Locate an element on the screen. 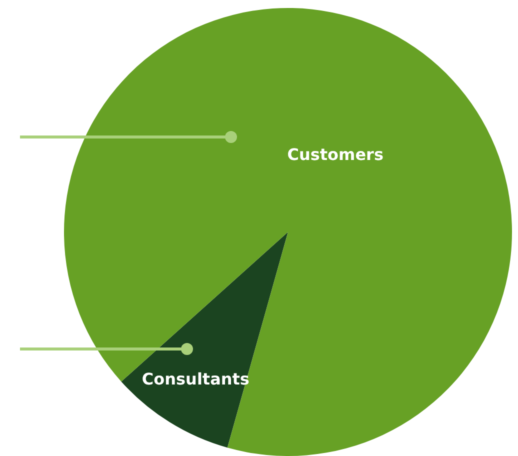 Image resolution: width=518 pixels, height=456 pixels. slice-label: Consultants is located at coordinates (196, 378).